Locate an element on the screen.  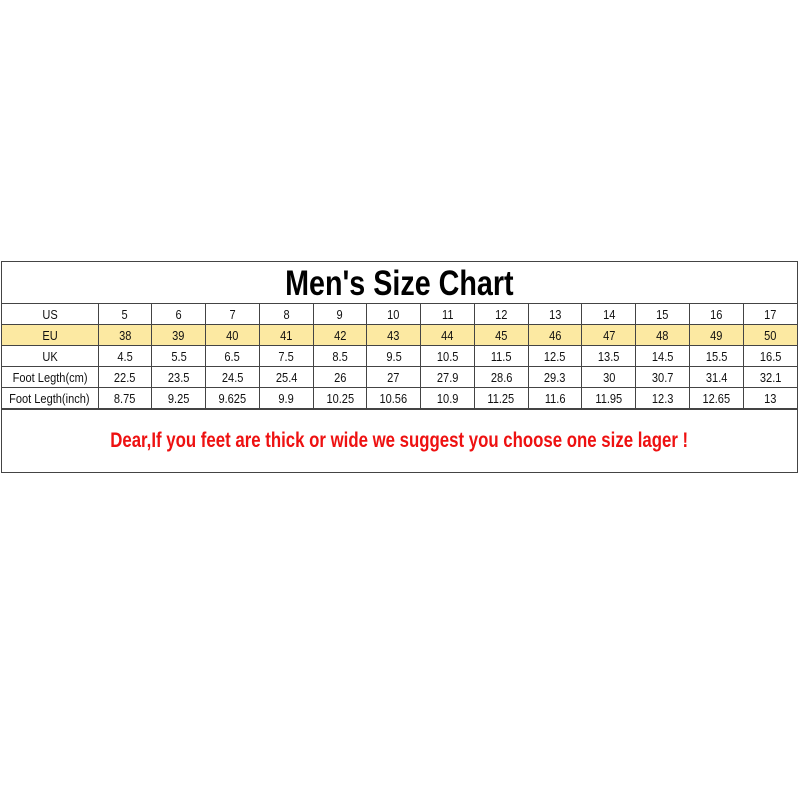
size-cell: 7.5 is located at coordinates (286, 356).